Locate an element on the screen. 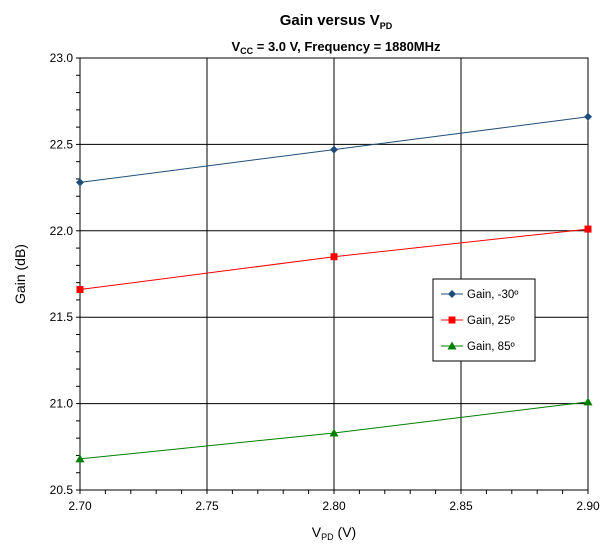 Image resolution: width=605 pixels, height=546 pixels. chart-subtitle: VCC = 3.0 V, Frequency = 1880MHz is located at coordinates (336, 47).